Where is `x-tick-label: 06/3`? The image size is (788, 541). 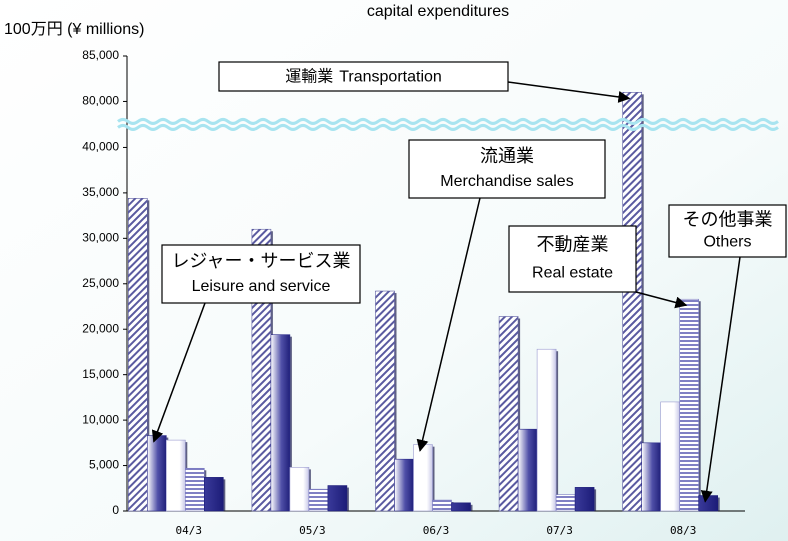
x-tick-label: 06/3 is located at coordinates (436, 530).